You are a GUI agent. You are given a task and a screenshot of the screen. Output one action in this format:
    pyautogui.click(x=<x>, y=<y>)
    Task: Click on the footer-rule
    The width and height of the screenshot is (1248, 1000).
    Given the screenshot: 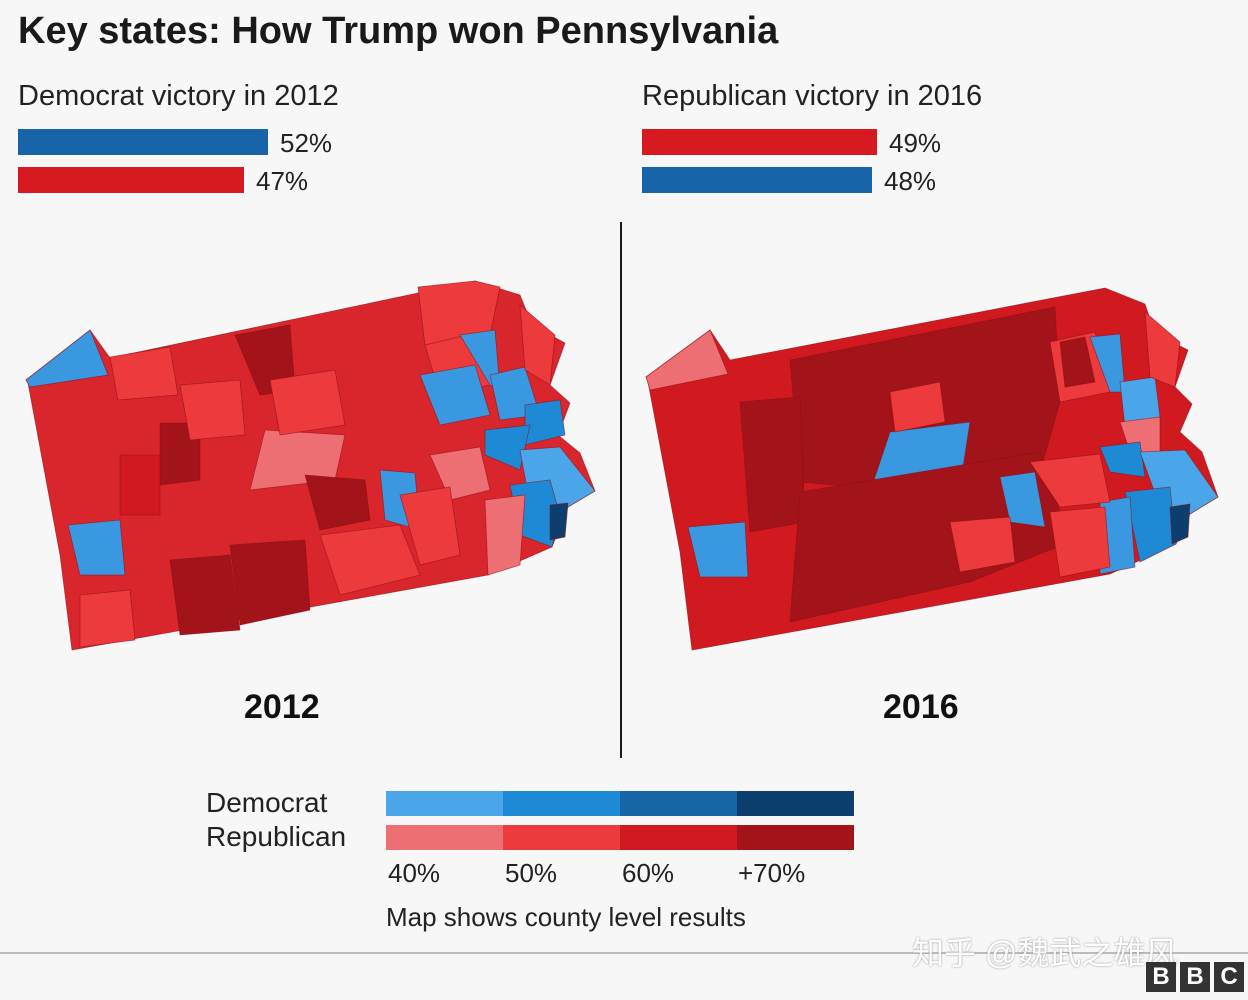 What is the action you would take?
    pyautogui.click(x=624, y=953)
    